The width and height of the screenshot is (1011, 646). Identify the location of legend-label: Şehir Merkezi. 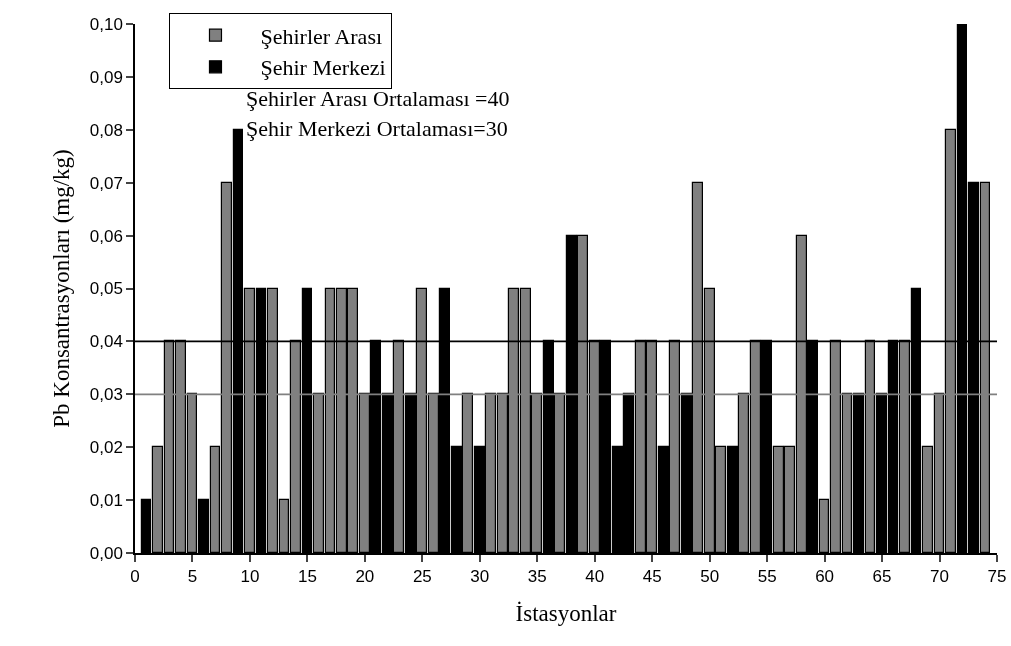
(323, 68).